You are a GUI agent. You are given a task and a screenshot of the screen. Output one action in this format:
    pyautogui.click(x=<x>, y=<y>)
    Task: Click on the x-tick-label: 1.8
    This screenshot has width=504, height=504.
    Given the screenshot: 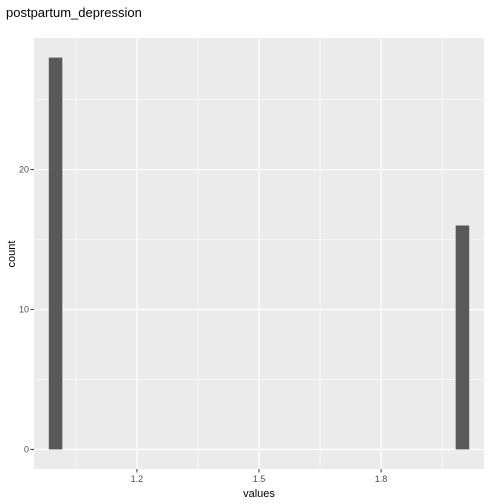 What is the action you would take?
    pyautogui.click(x=381, y=479)
    